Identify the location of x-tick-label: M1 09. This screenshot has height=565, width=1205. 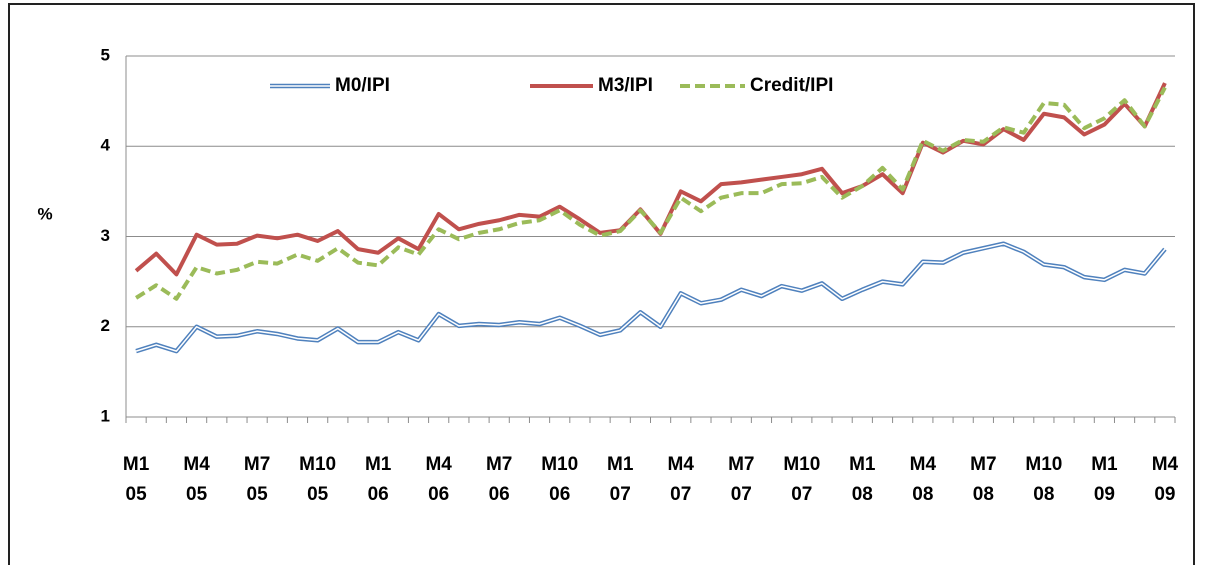
(1104, 479).